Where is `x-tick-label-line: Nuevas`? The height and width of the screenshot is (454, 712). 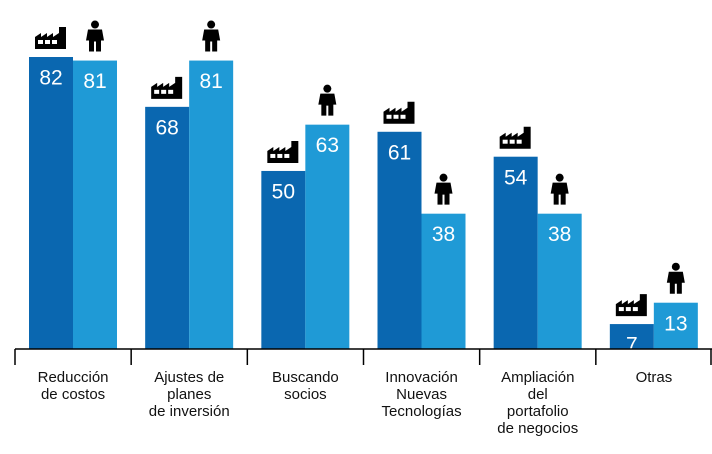
x-tick-label-line: Nuevas is located at coordinates (421, 394).